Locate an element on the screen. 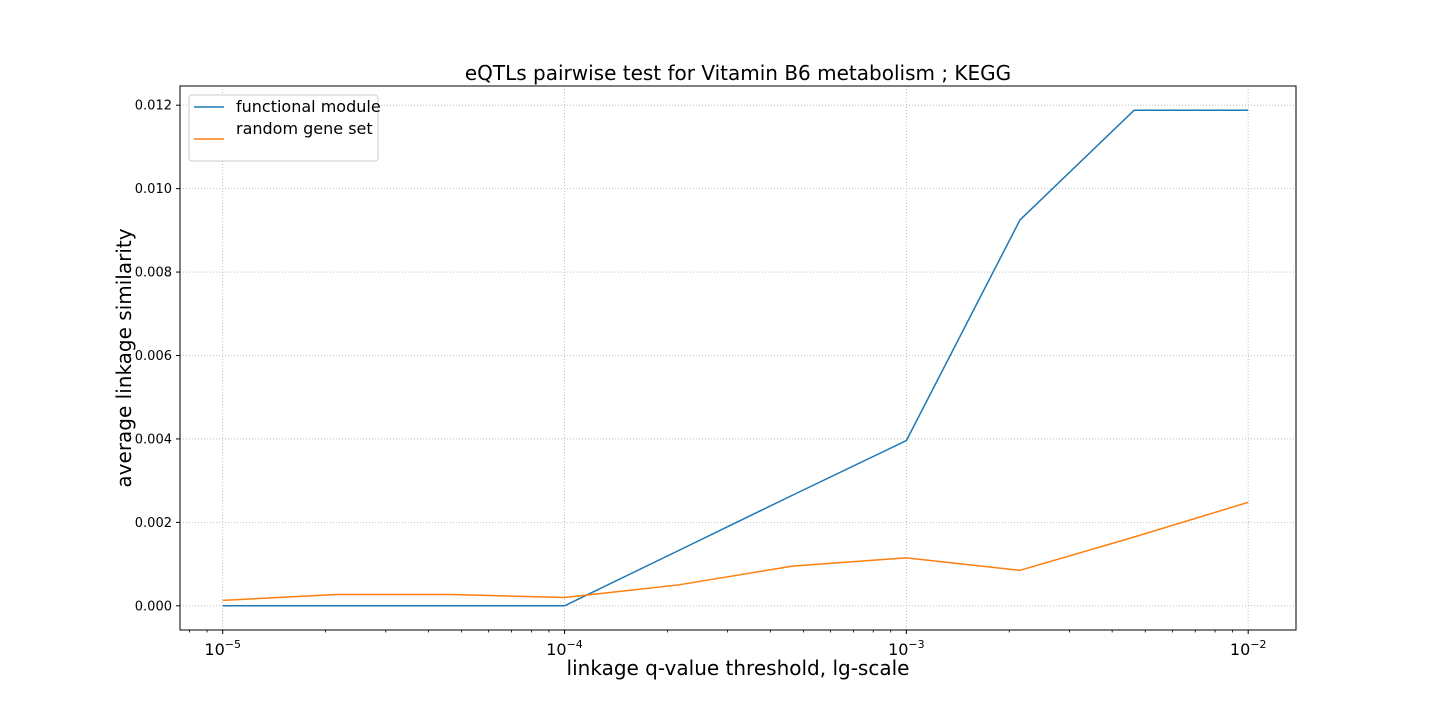 The image size is (1440, 720). y-tick-label: 0.010 is located at coordinates (153, 189).